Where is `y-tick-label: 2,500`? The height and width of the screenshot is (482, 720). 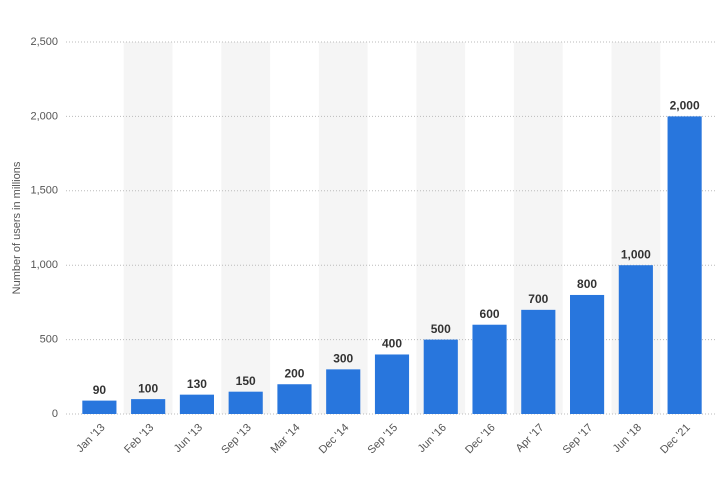
y-tick-label: 2,500 is located at coordinates (44, 42).